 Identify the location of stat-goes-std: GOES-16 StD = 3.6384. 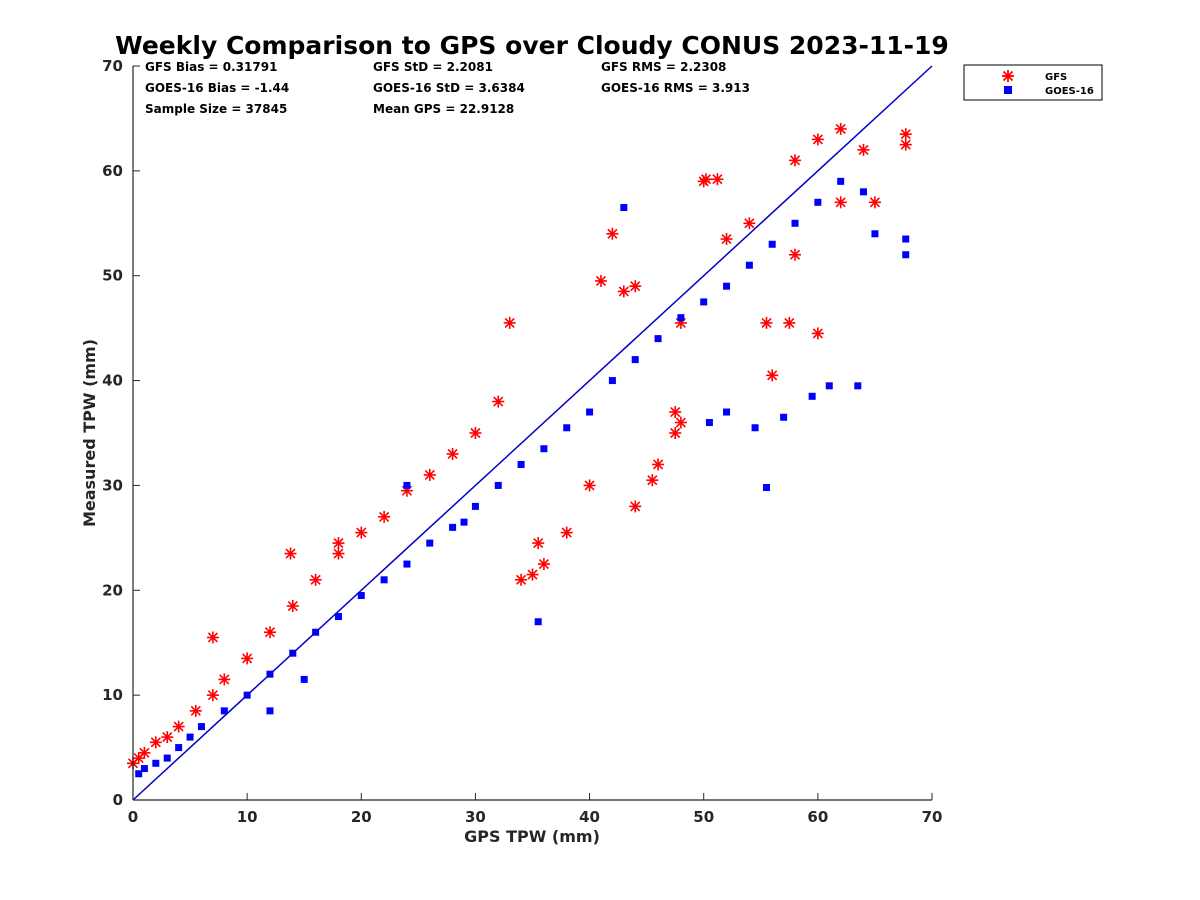
(449, 88).